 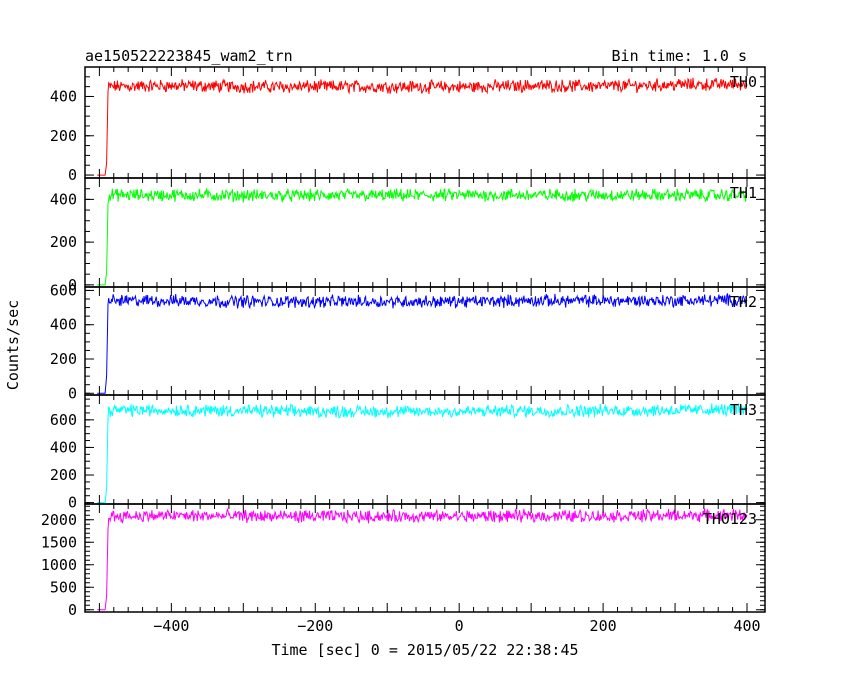 I want to click on y-tick-label: 1500, so click(x=59, y=542).